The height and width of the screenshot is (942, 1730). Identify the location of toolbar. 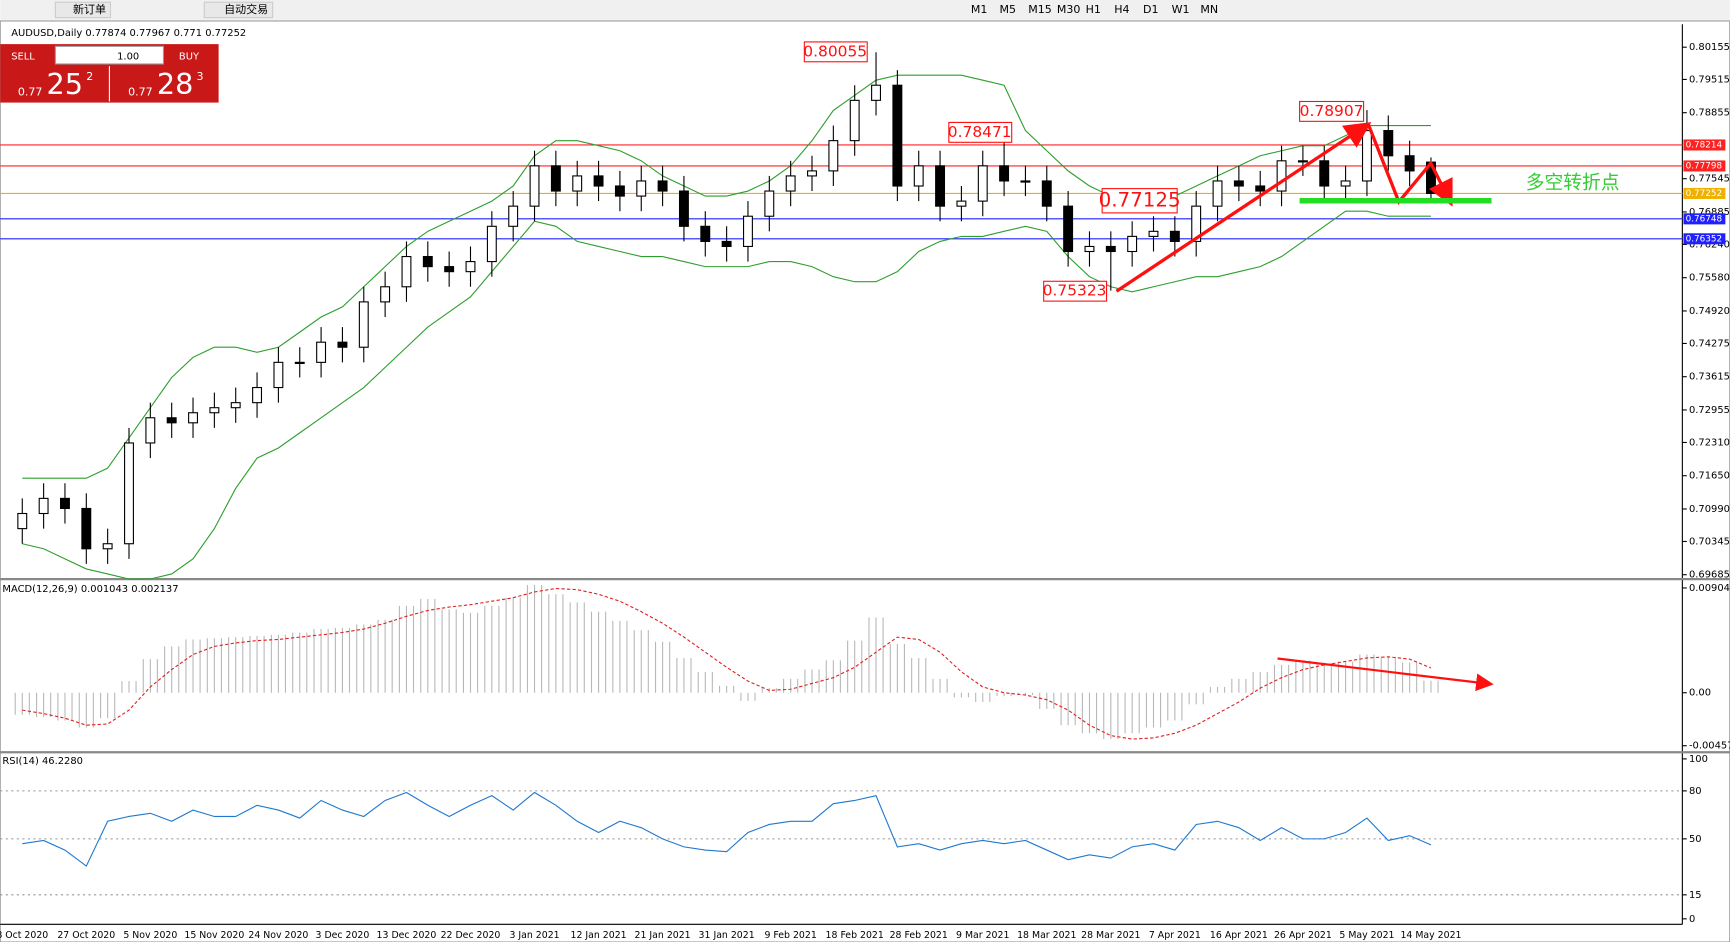
(865, 10).